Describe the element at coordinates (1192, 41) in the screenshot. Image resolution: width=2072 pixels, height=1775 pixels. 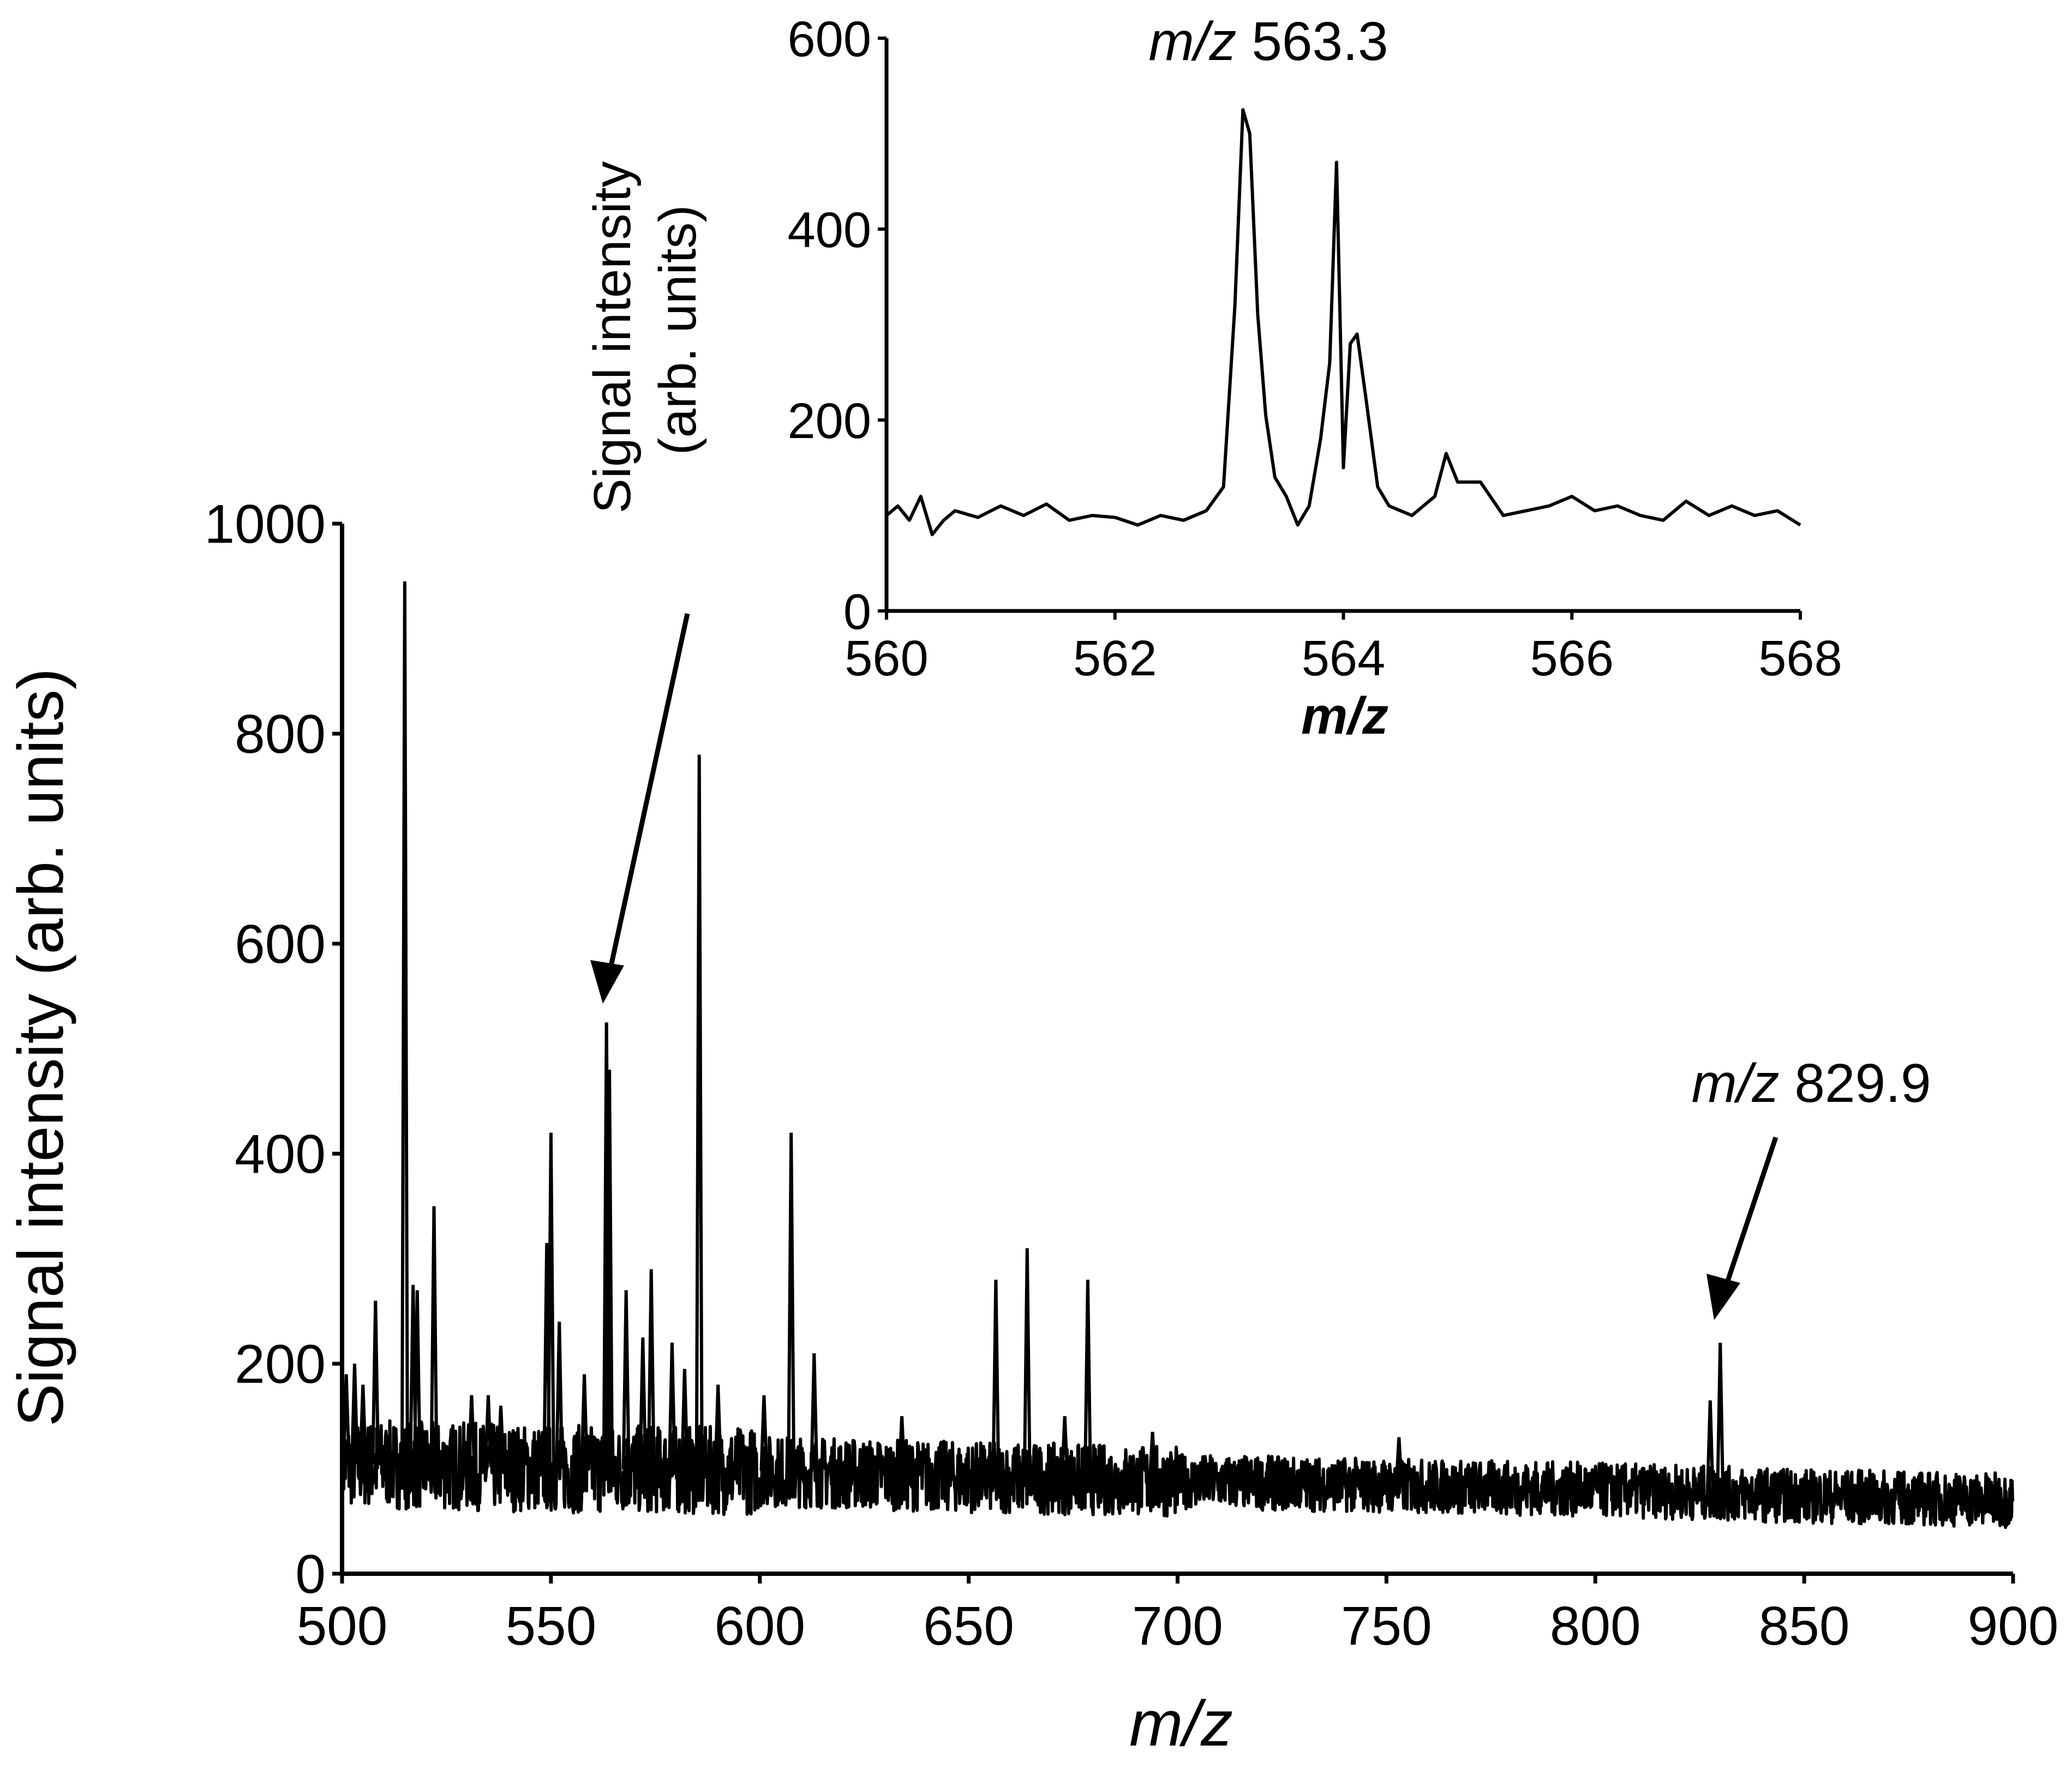
I see `annotation-563-3-italic: m/z` at that location.